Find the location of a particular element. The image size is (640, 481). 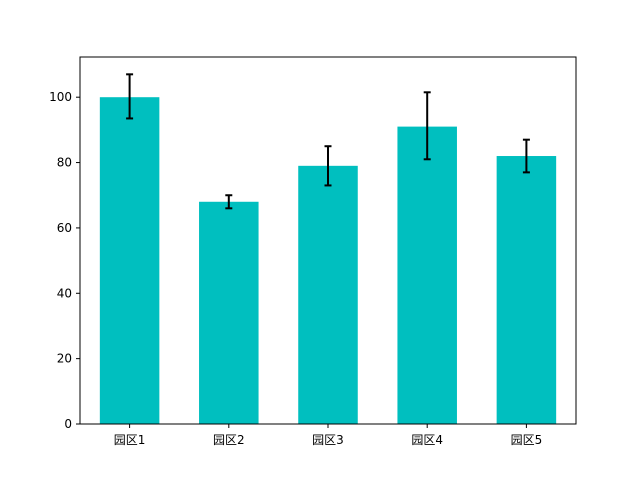

y-tick-label: 100 is located at coordinates (60, 97).